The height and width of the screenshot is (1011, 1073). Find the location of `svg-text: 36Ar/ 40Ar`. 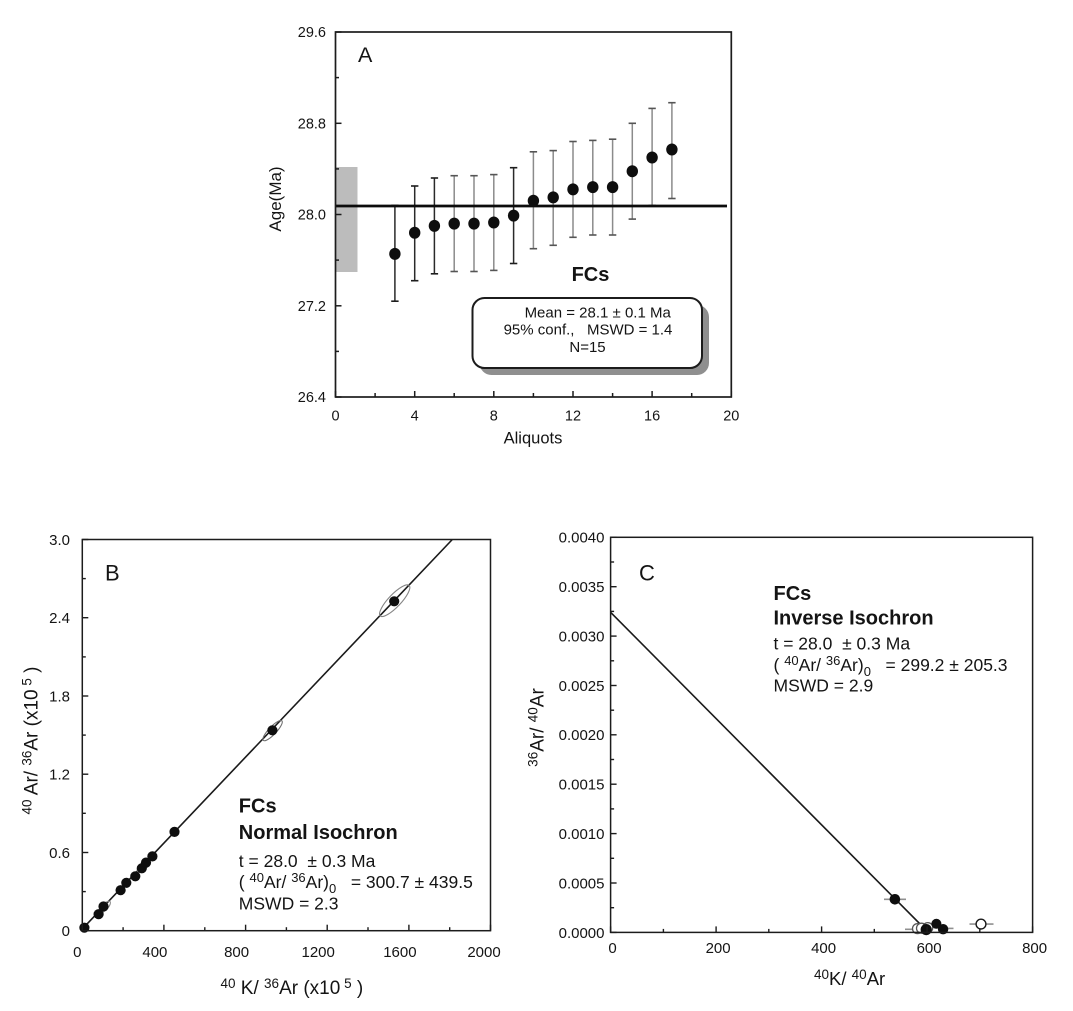

svg-text: 36Ar/ 40Ar is located at coordinates (537, 727).